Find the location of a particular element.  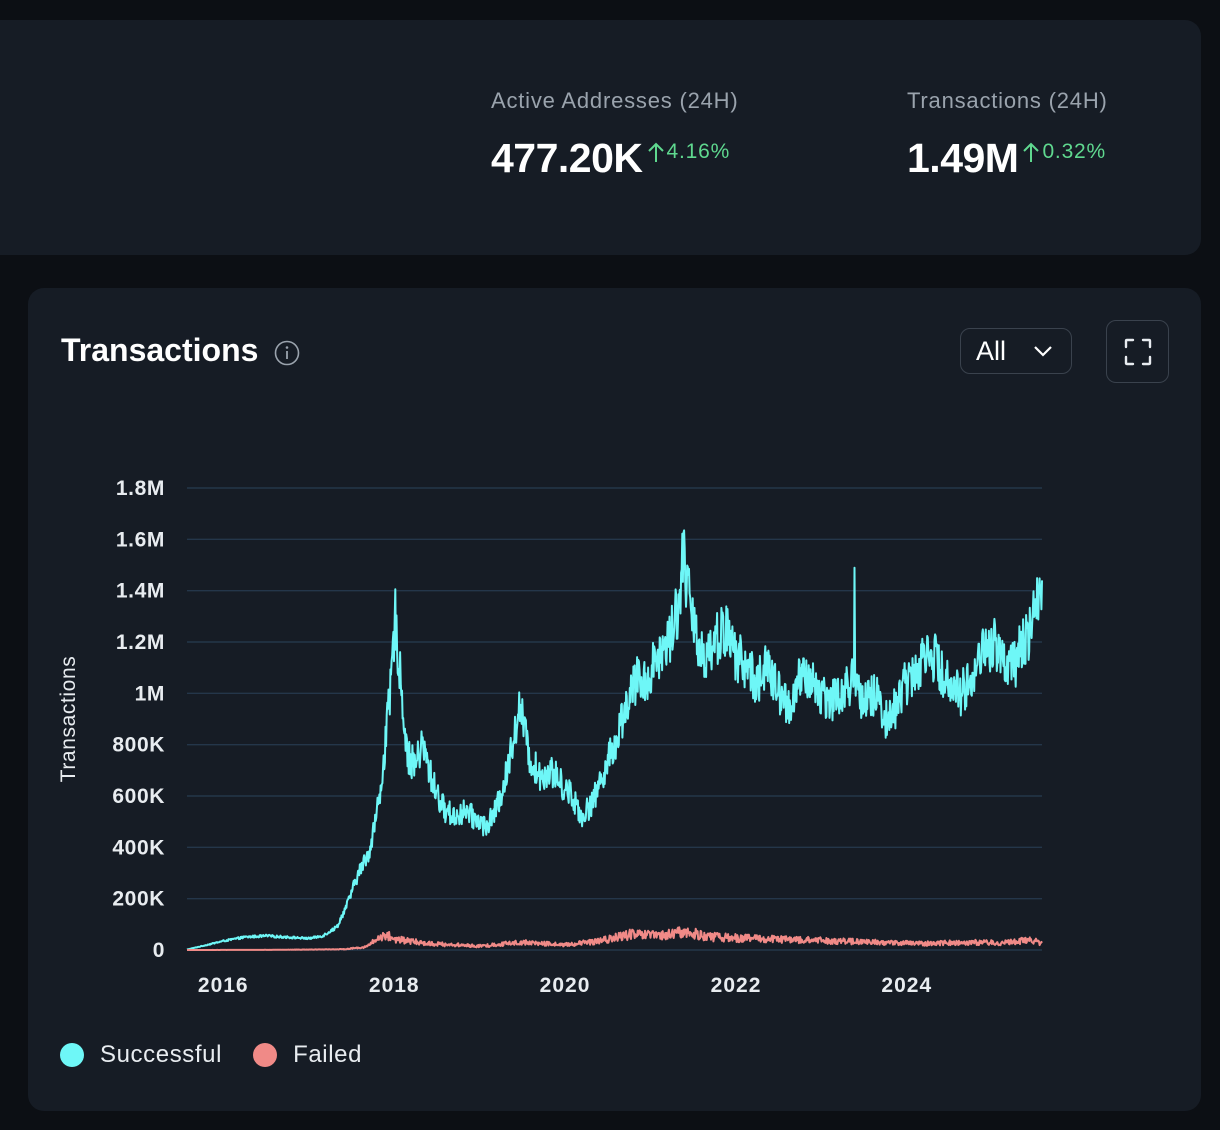

legend-dot-successful is located at coordinates (72, 1055).